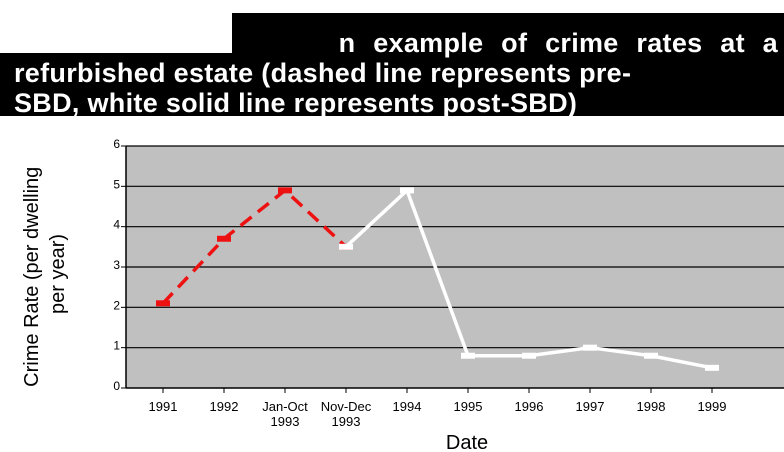 The height and width of the screenshot is (452, 784). I want to click on y-tick-label-0: 0, so click(116, 386).